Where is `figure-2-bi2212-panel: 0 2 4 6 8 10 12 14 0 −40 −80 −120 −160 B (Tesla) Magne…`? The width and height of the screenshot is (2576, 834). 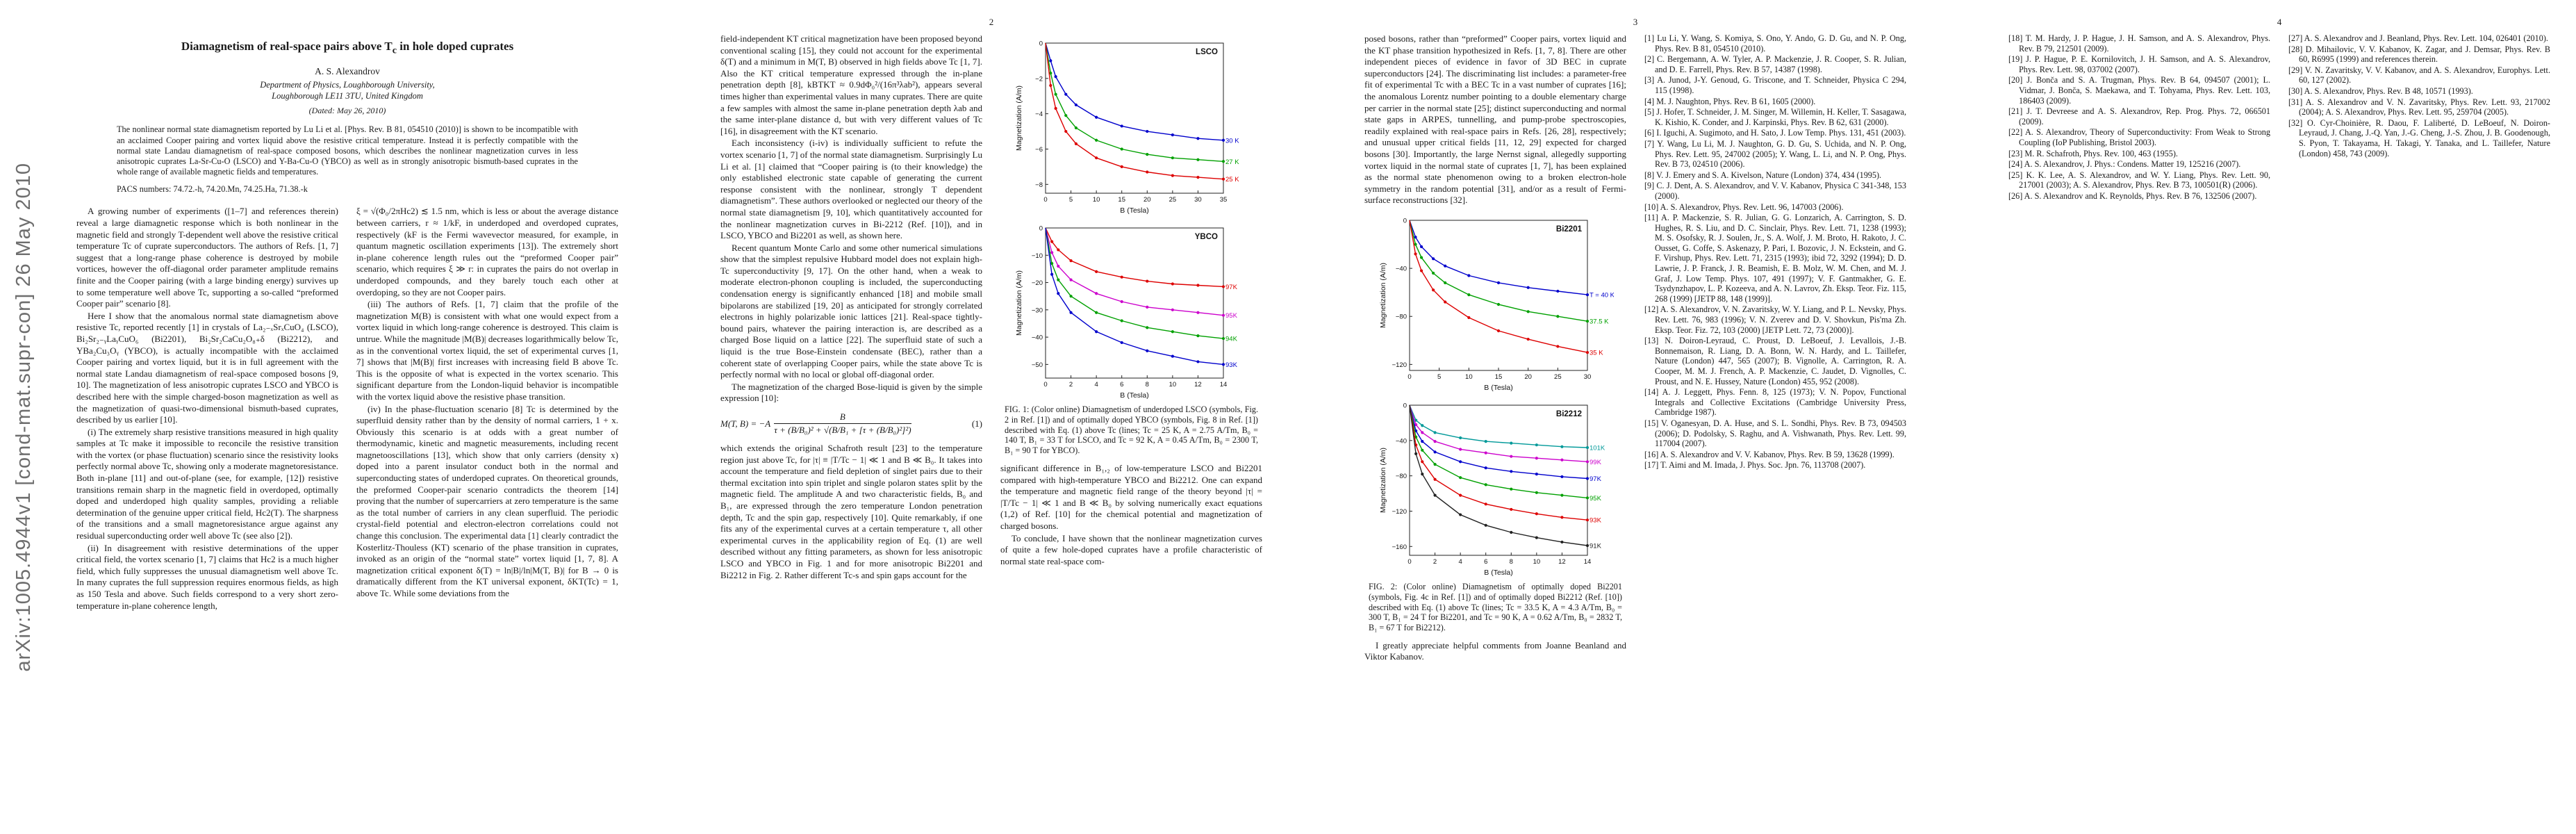
figure-2-bi2212-panel: 0 2 4 6 8 10 12 14 0 −40 −80 −120 −160 B (Tesla) Magne… is located at coordinates (1492, 489).